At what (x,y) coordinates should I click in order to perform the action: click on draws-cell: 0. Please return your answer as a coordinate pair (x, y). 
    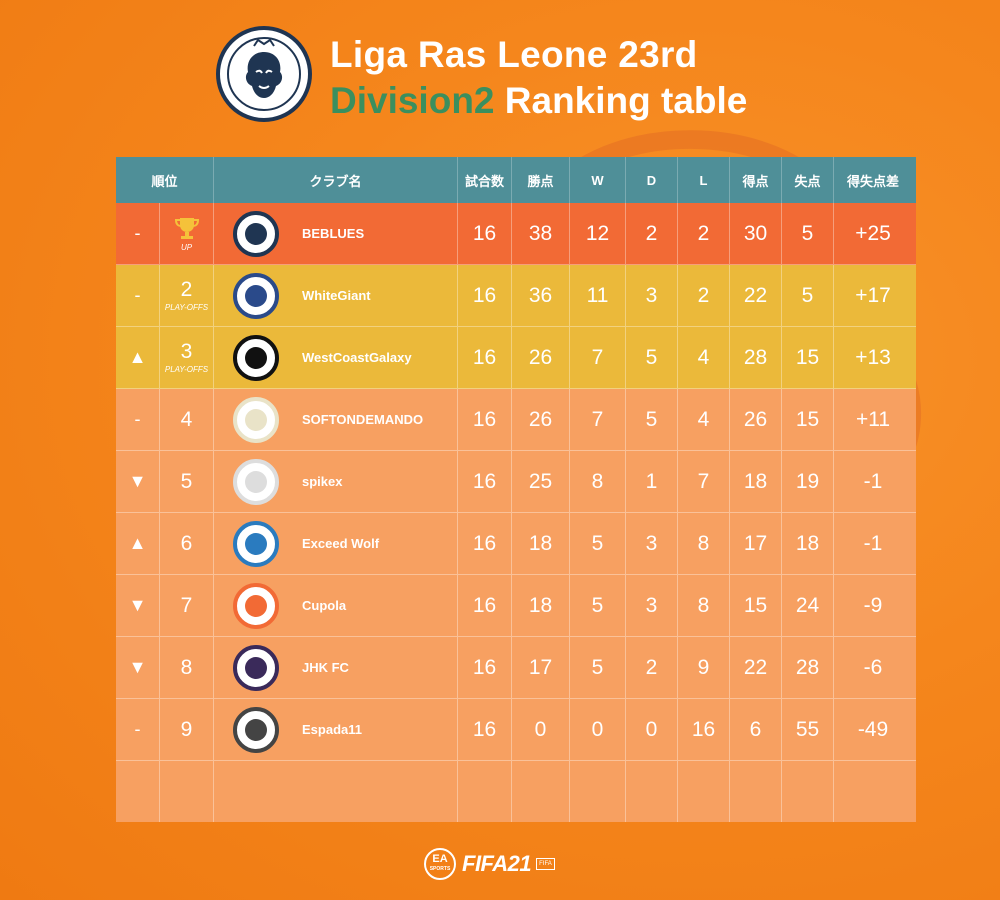
    Looking at the image, I should click on (652, 729).